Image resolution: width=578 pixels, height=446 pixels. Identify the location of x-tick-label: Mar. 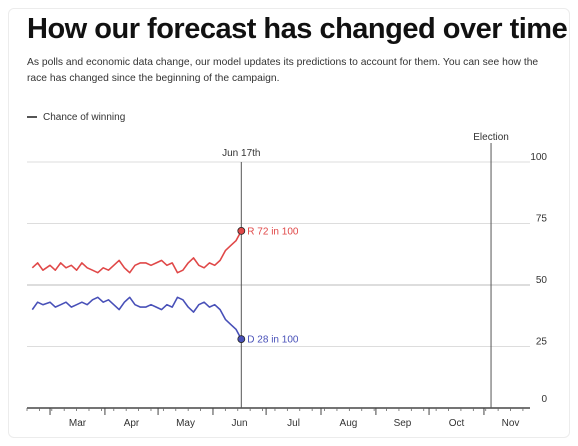
(78, 423).